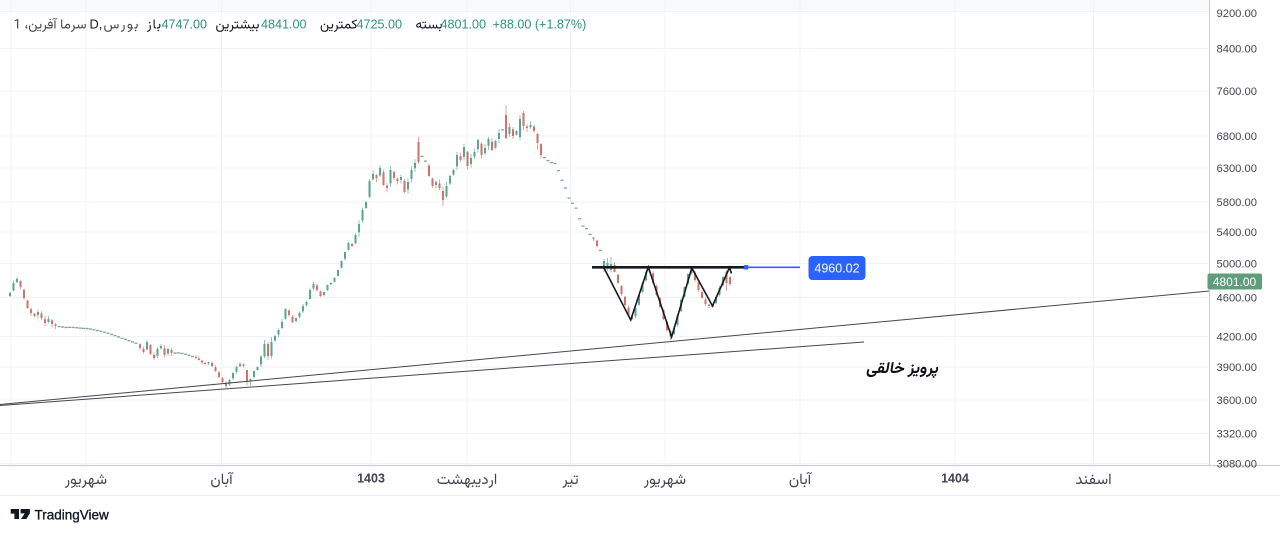 The image size is (1280, 534). I want to click on svg-text: 4600.00, so click(1237, 299).